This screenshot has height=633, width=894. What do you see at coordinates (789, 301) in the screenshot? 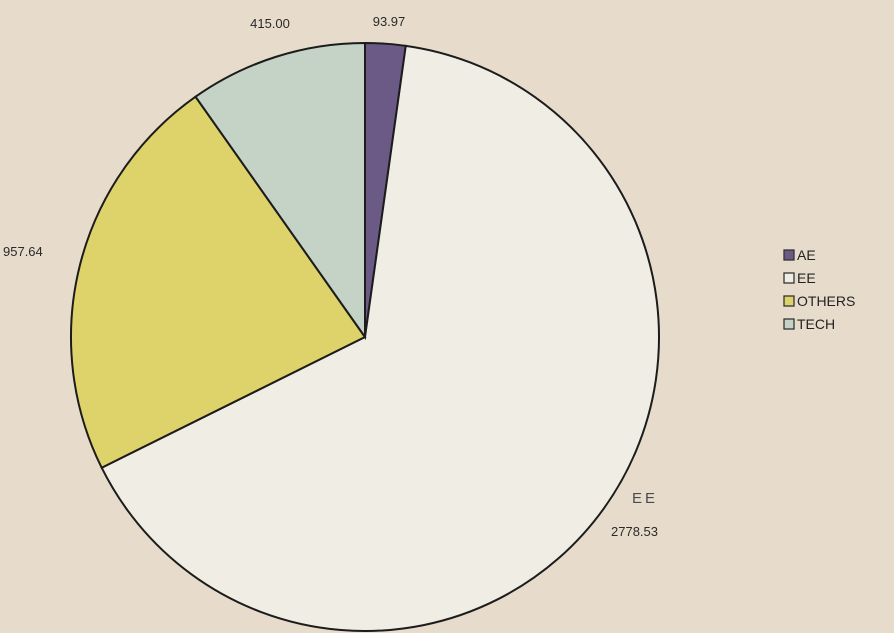
I see `legend-swatch-others` at bounding box center [789, 301].